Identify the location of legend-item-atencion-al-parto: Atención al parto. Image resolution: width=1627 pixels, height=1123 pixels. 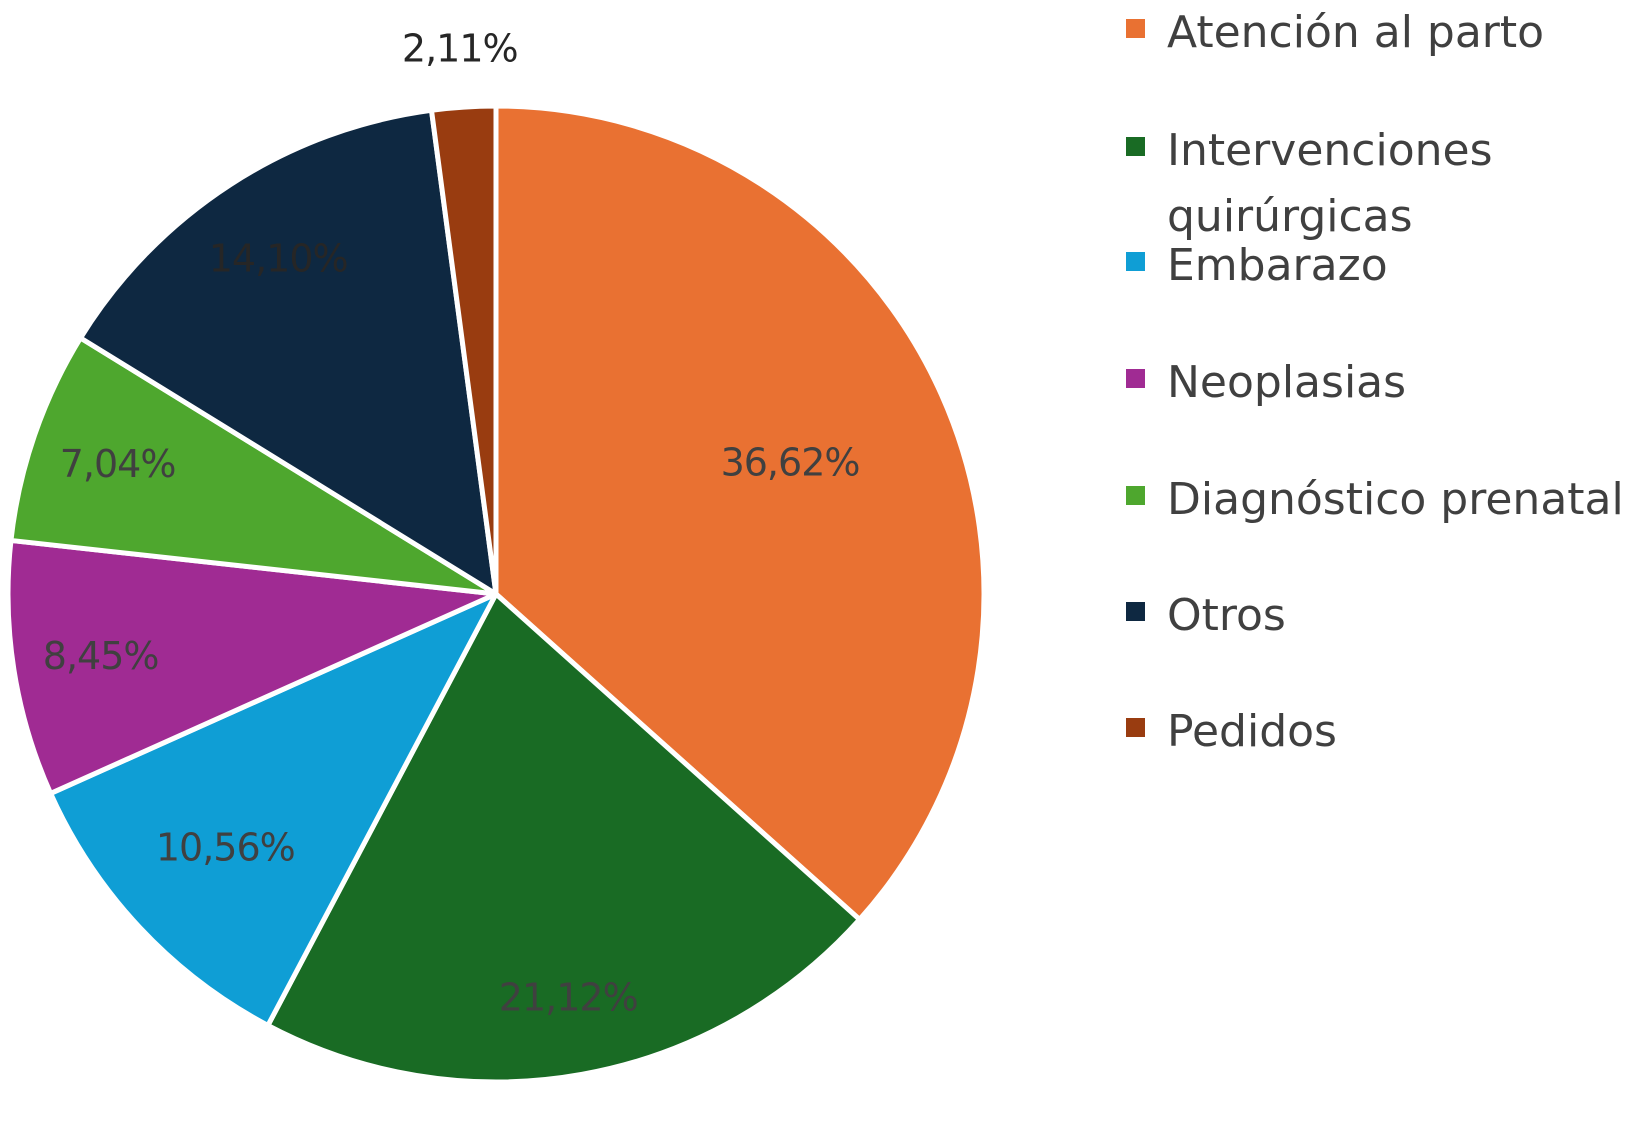
(1335, 33).